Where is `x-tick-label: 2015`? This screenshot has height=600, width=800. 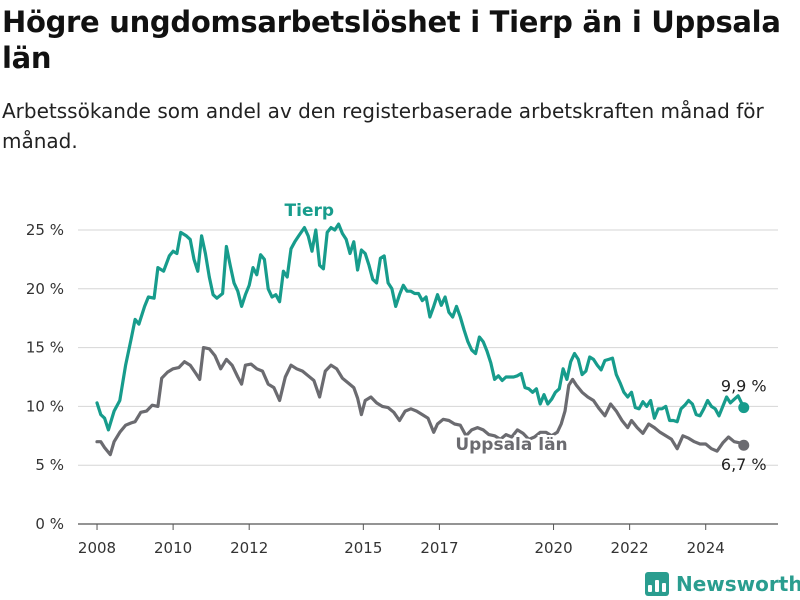 x-tick-label: 2015 is located at coordinates (363, 548).